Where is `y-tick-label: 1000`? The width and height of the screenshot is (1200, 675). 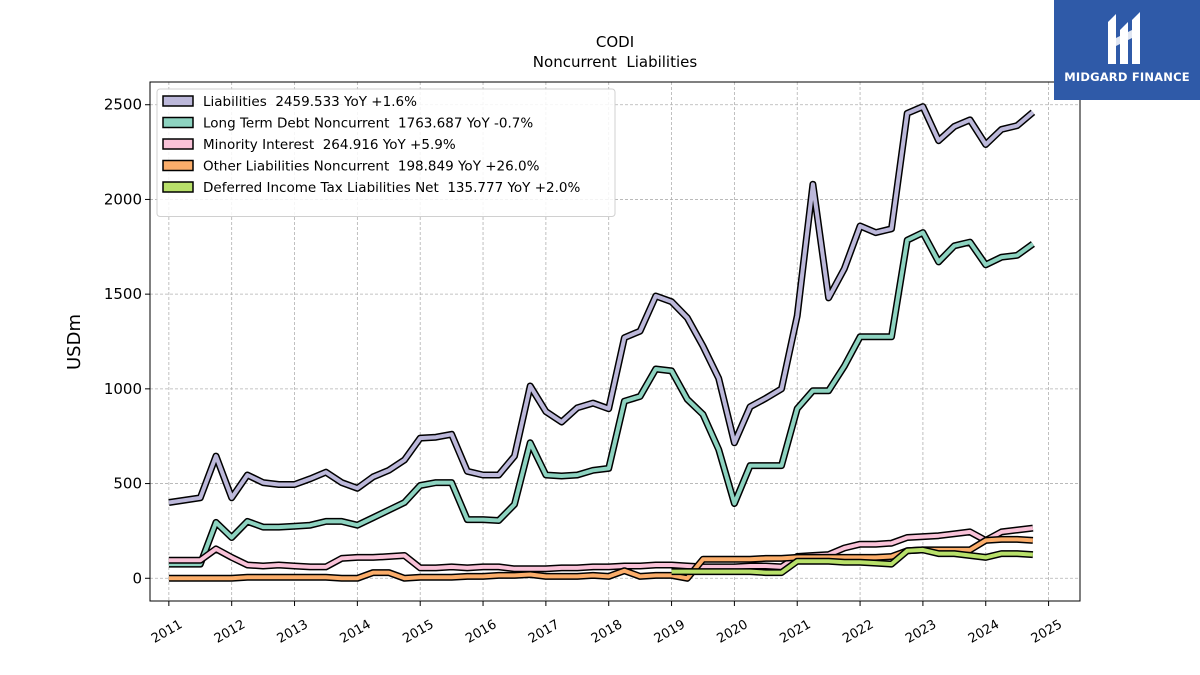
y-tick-label: 1000 is located at coordinates (123, 389).